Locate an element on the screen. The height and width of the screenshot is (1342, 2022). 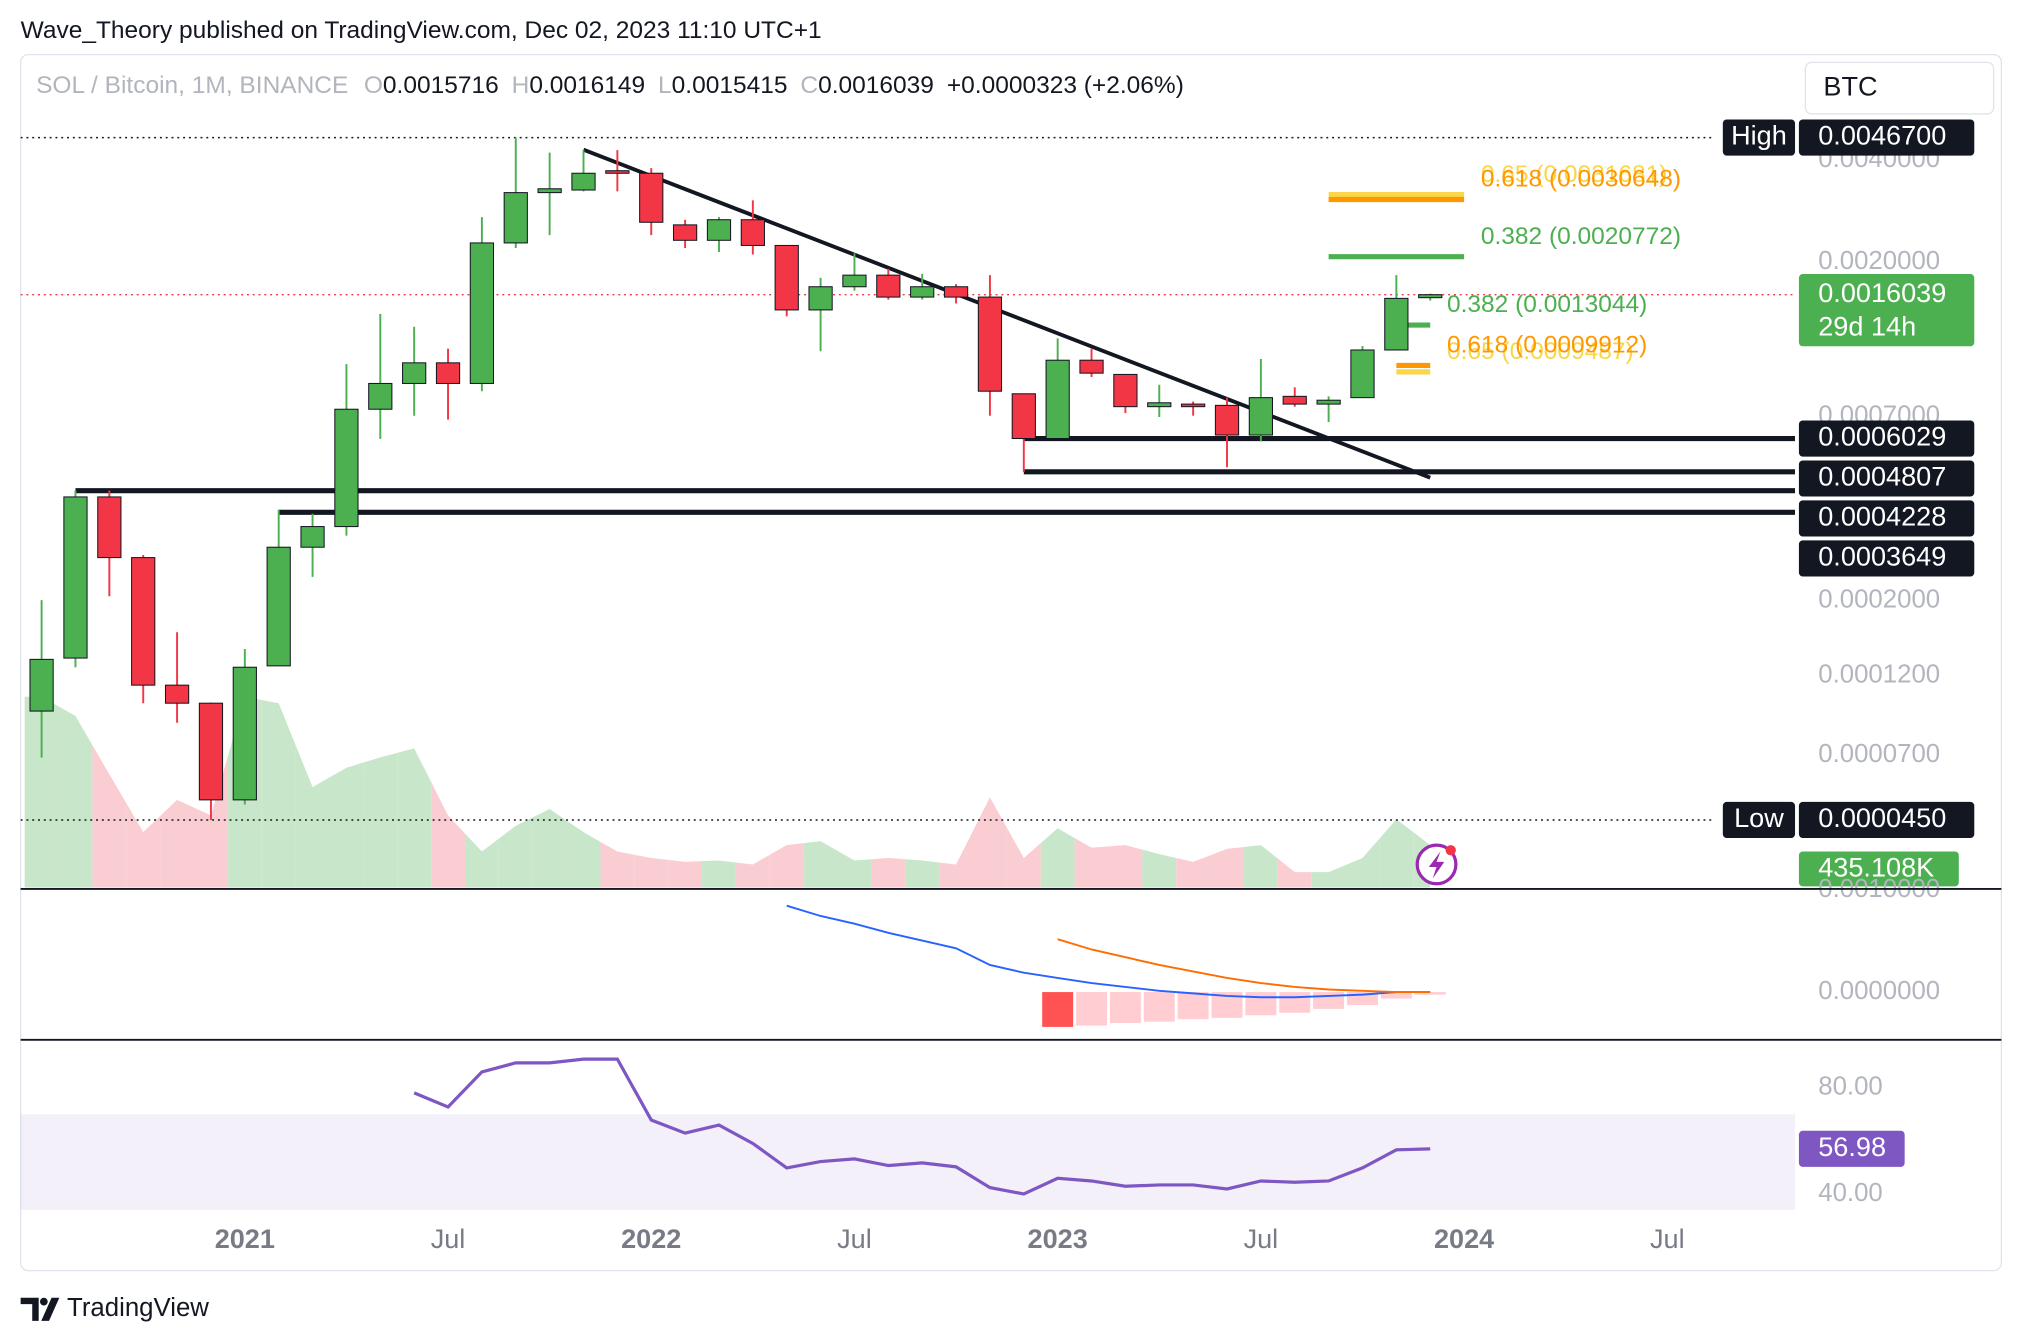
x-tick-label: 2024 is located at coordinates (1464, 1238).